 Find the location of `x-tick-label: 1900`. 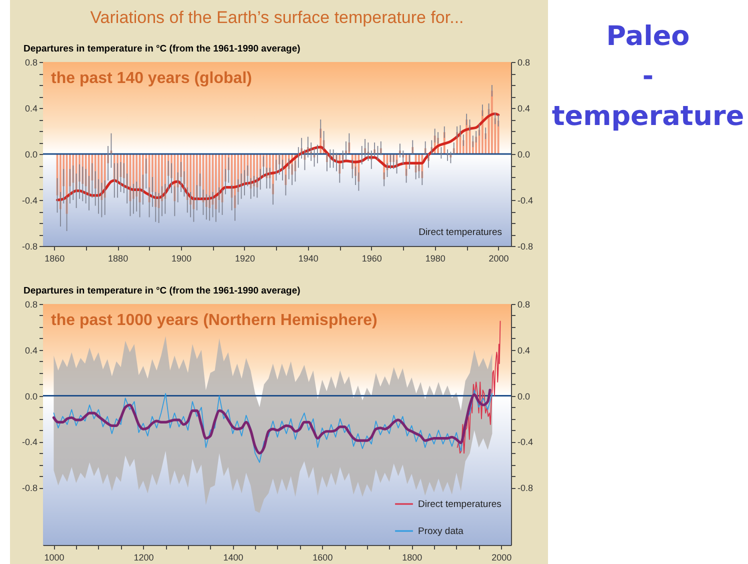

x-tick-label: 1900 is located at coordinates (182, 259).